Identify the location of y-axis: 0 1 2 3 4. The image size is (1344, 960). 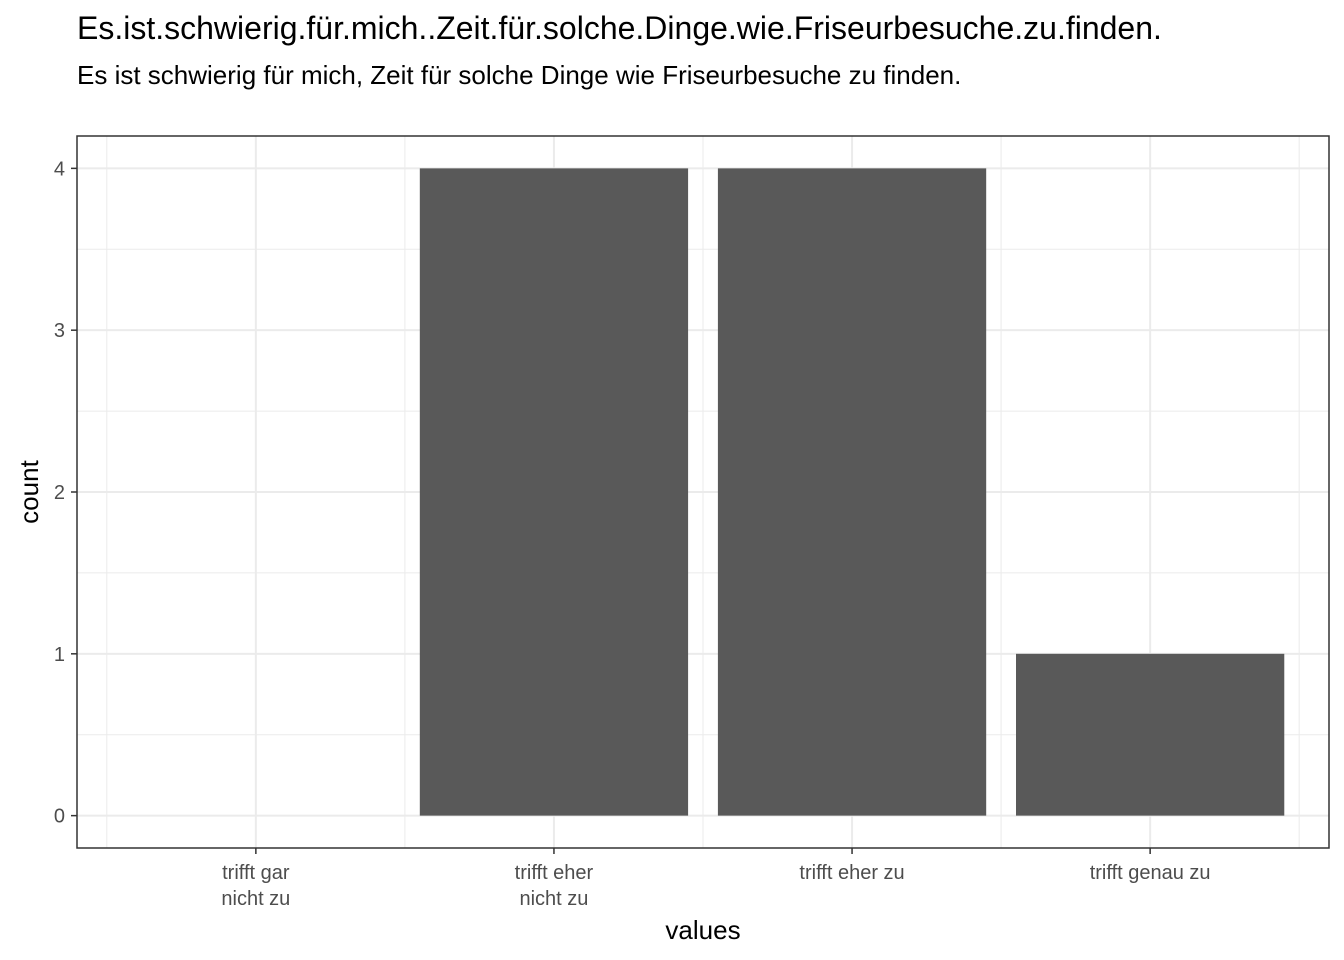
(65, 493).